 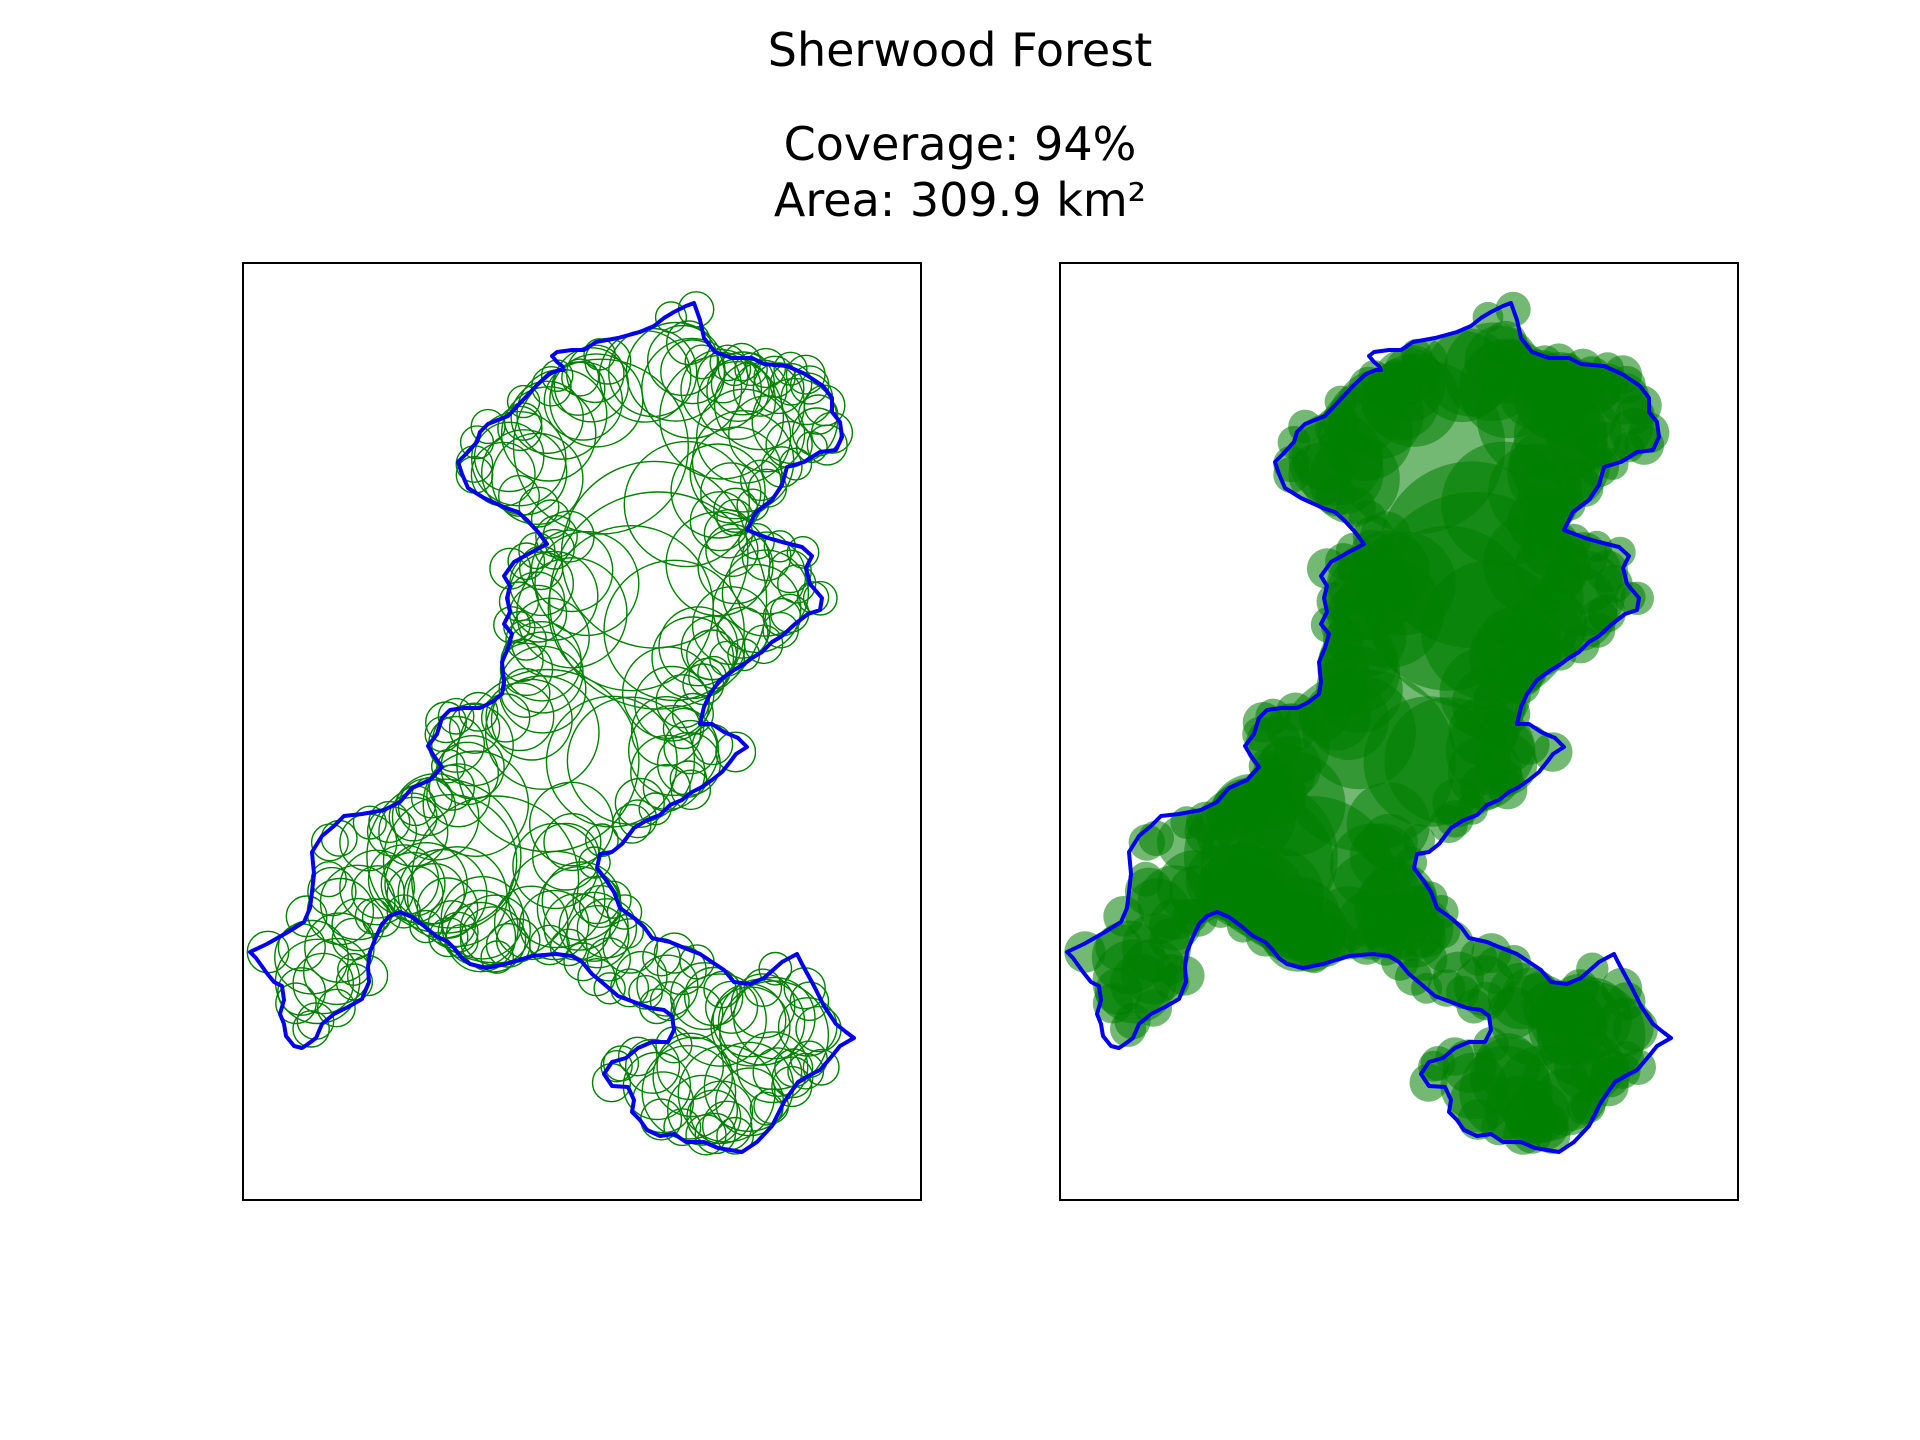 What do you see at coordinates (960, 50) in the screenshot?
I see `figure-title: Sherwood Forest` at bounding box center [960, 50].